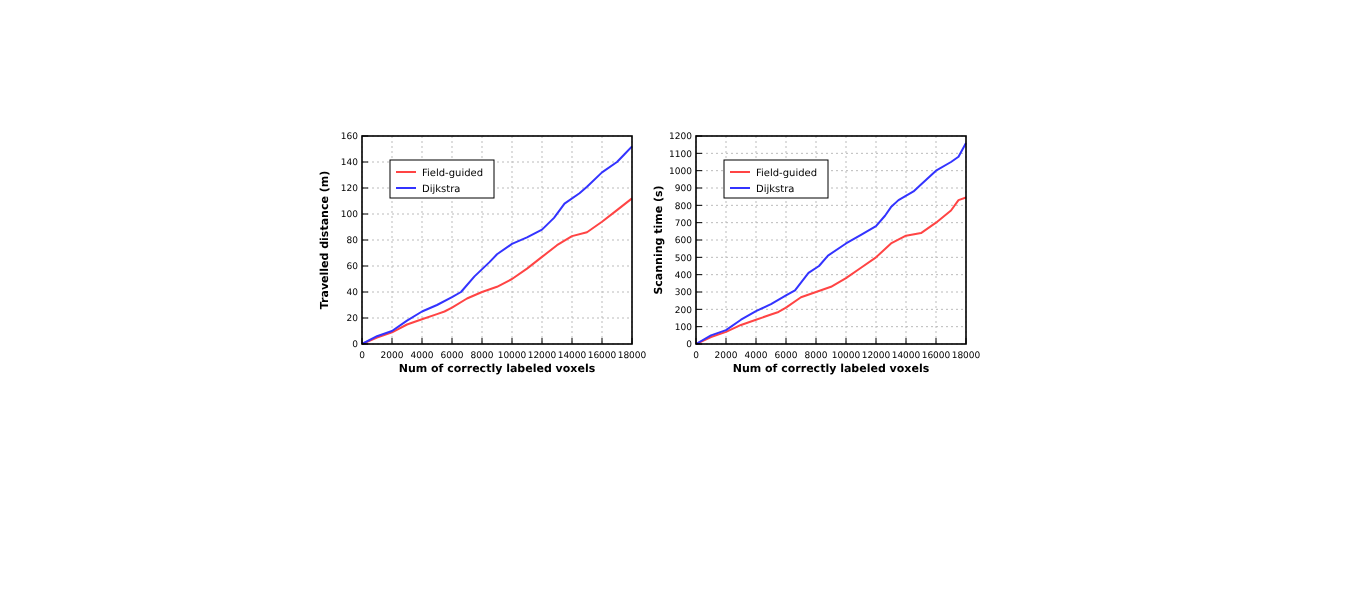 This screenshot has height=598, width=1346. Describe the element at coordinates (831, 243) in the screenshot. I see `line-series` at that location.